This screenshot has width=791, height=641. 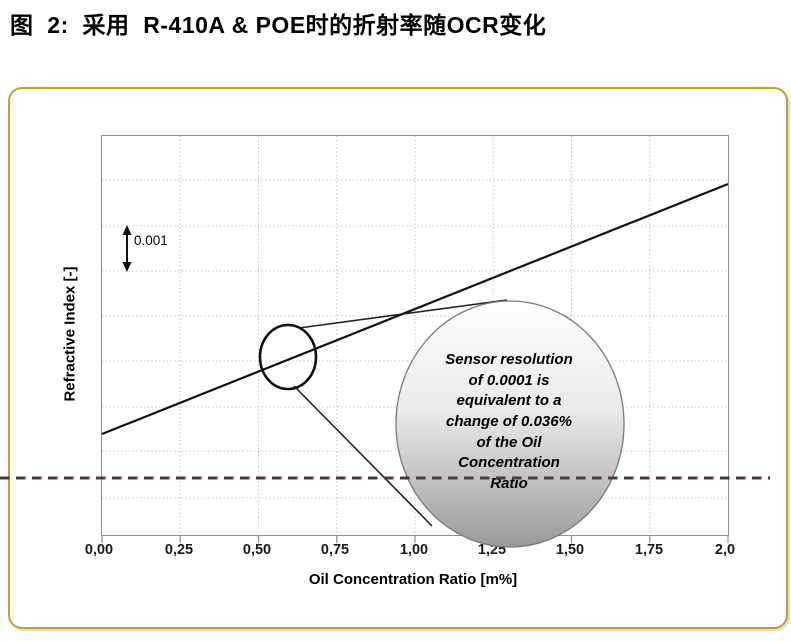 What do you see at coordinates (70, 334) in the screenshot?
I see `y-axis-title: Refractive Index [-]` at bounding box center [70, 334].